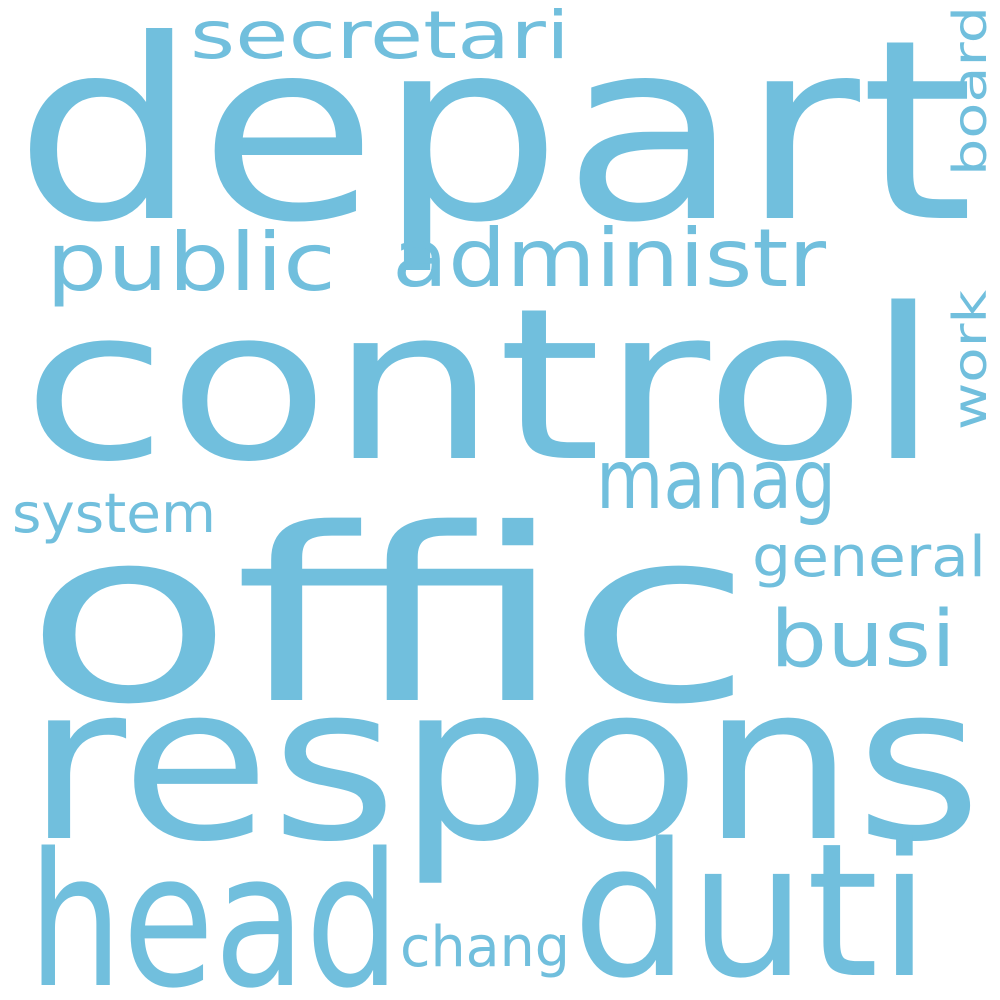  What do you see at coordinates (380, 37) in the screenshot?
I see `word-secretari: secretari` at bounding box center [380, 37].